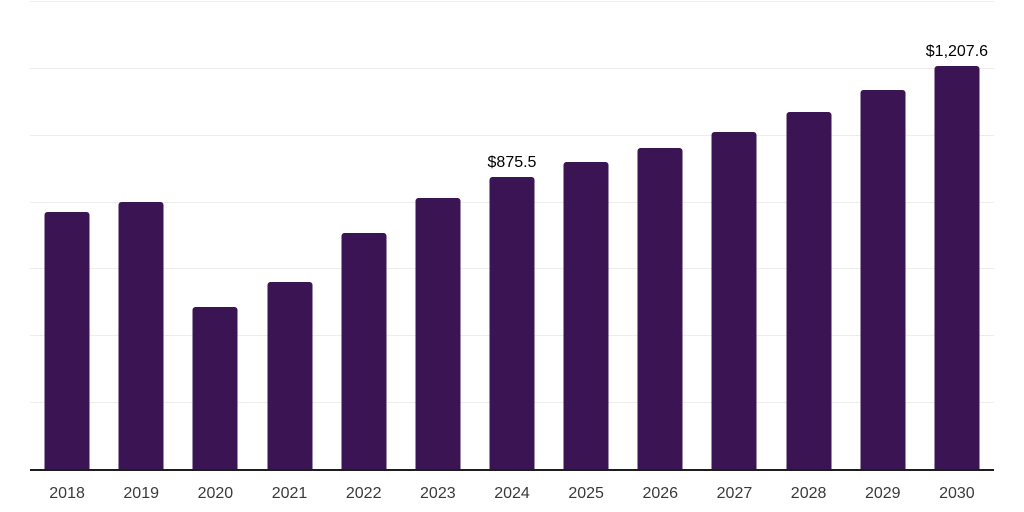 This screenshot has width=1024, height=512. Describe the element at coordinates (438, 333) in the screenshot. I see `bar-2023` at that location.